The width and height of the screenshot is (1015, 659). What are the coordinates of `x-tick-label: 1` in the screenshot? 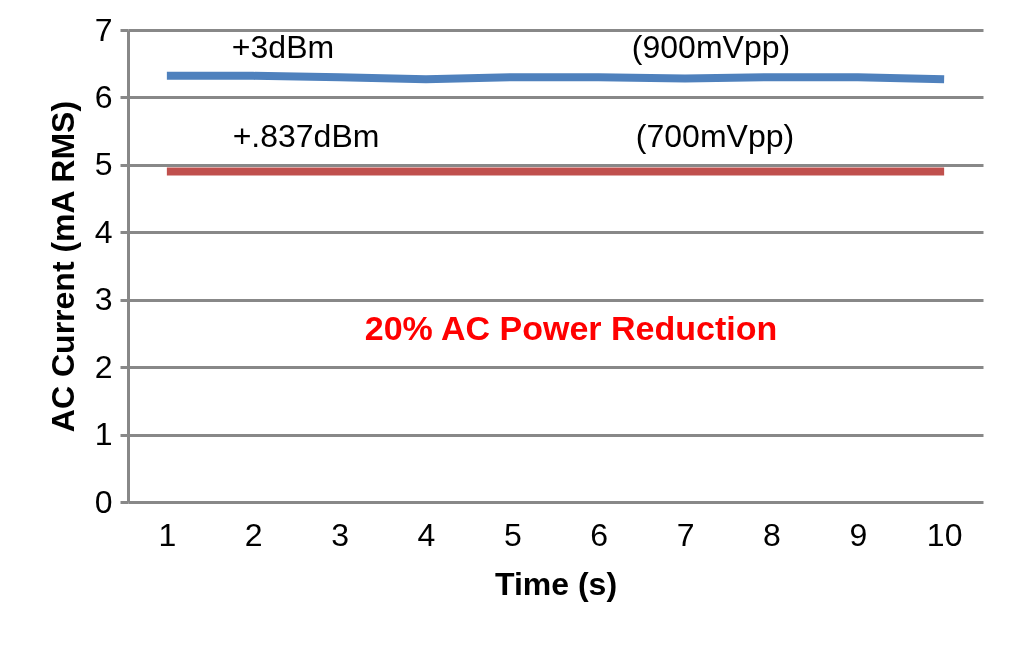 It's located at (167, 534).